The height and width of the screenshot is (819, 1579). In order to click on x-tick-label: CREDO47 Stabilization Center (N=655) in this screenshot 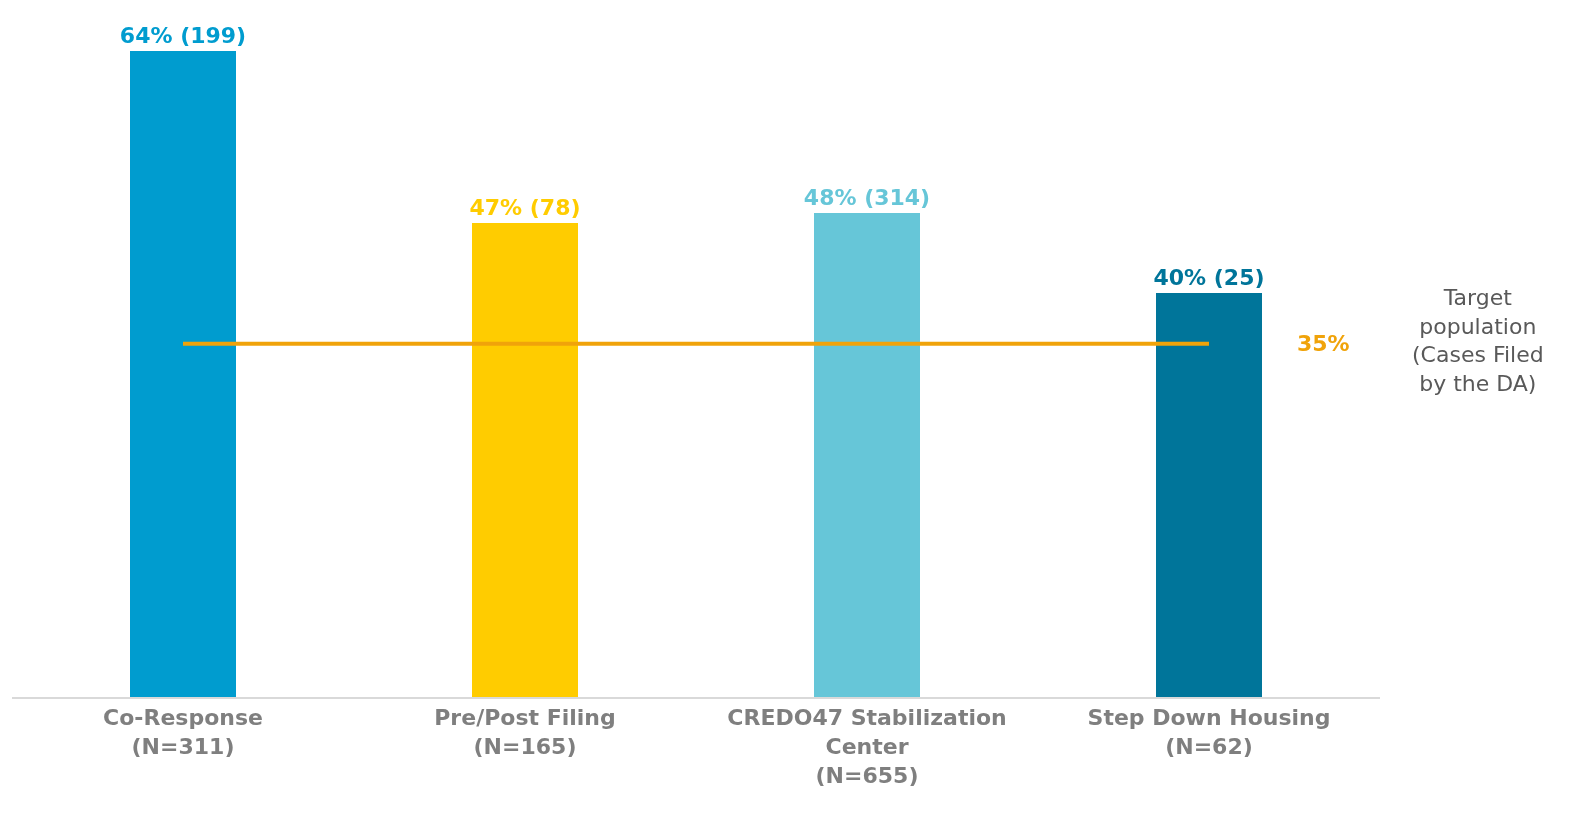, I will do `click(867, 746)`.